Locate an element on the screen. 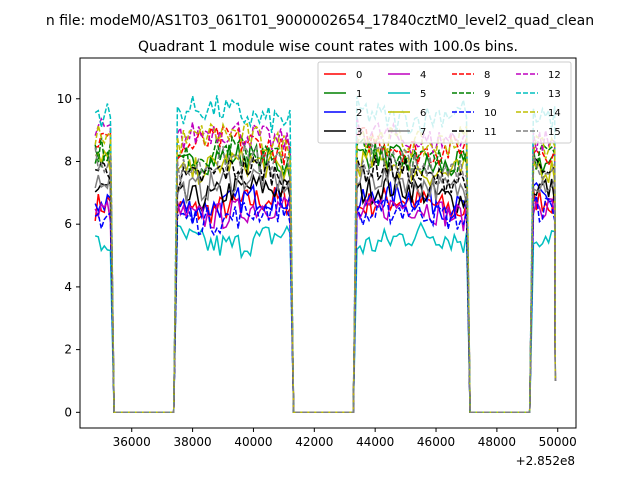 The height and width of the screenshot is (480, 640). legend-label-7: 7 is located at coordinates (423, 132).